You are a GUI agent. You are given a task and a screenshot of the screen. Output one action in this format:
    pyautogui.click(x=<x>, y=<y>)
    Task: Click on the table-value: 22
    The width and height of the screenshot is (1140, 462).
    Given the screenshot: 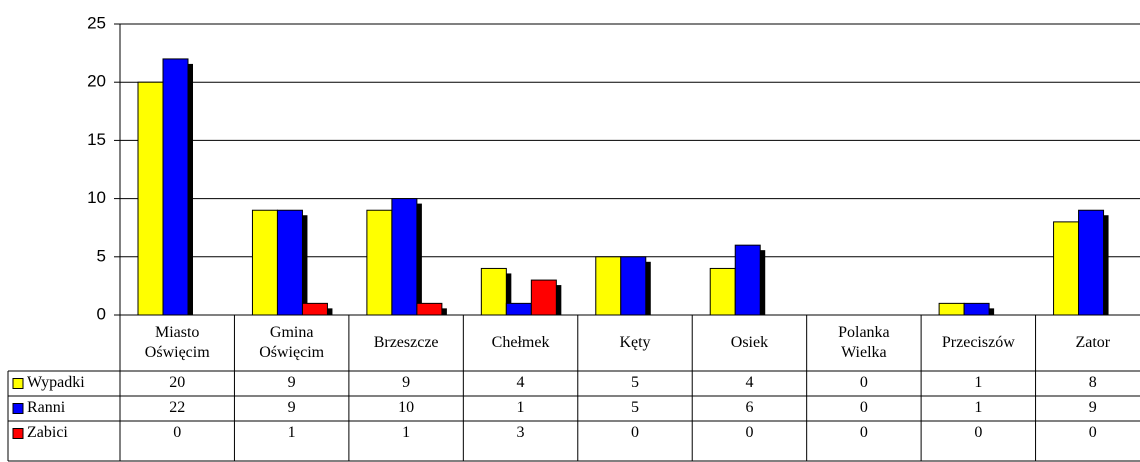 What is the action you would take?
    pyautogui.click(x=177, y=407)
    